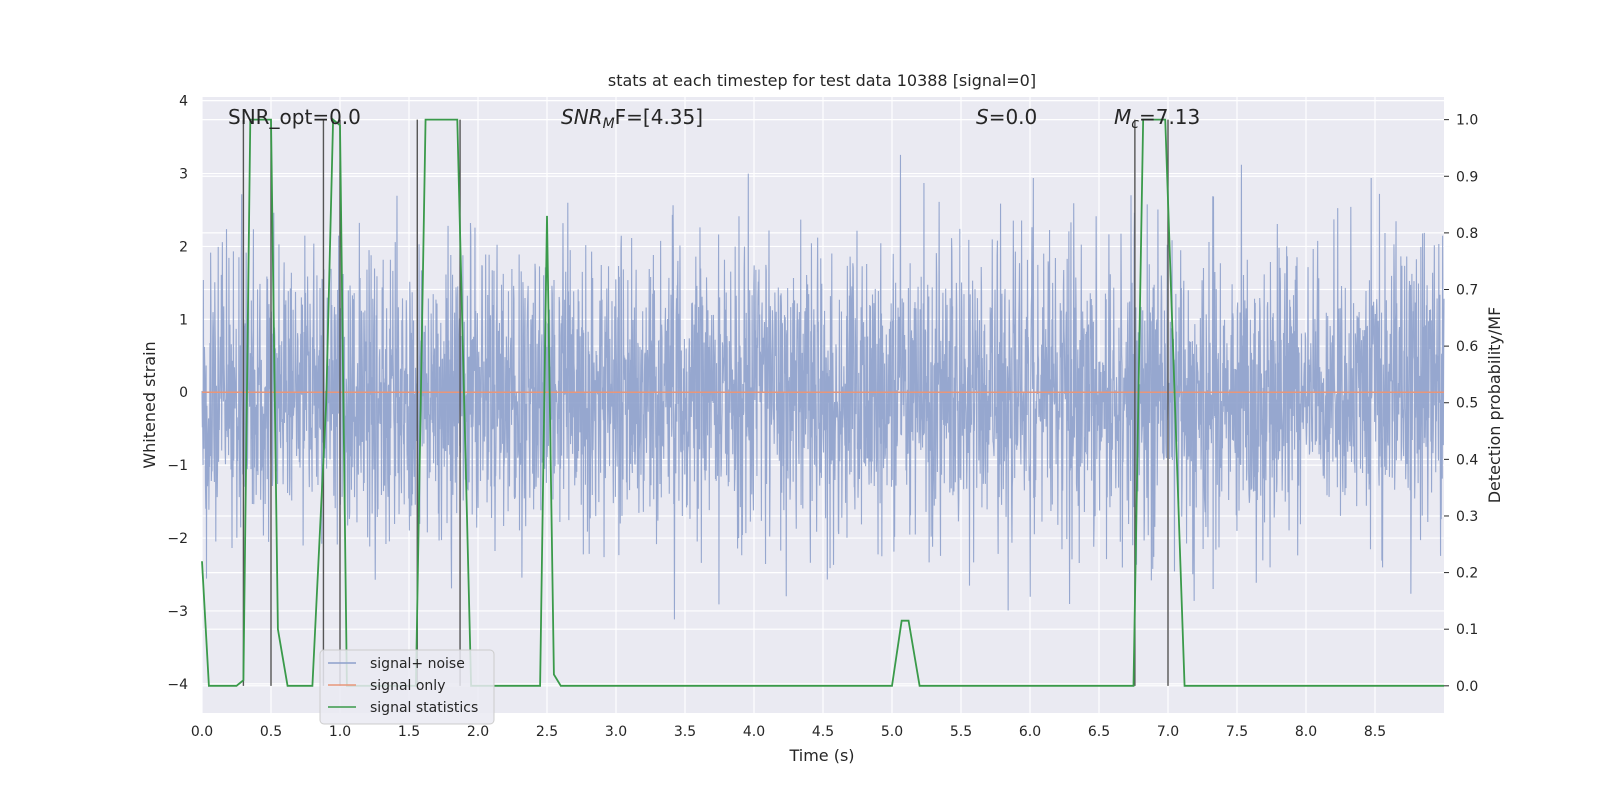 The height and width of the screenshot is (800, 1600). I want to click on annotation-mc: Mc=7.13, so click(1157, 118).